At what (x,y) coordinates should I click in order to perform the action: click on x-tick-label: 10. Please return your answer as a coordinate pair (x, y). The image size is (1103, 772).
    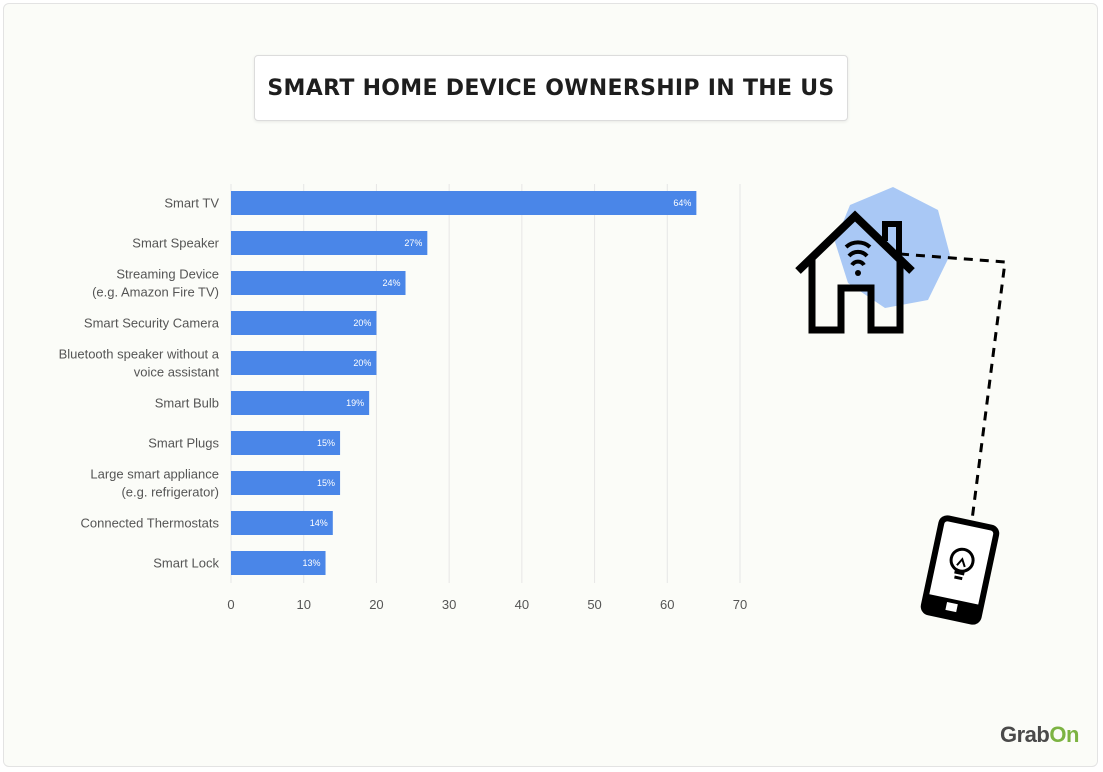
    Looking at the image, I should click on (303, 604).